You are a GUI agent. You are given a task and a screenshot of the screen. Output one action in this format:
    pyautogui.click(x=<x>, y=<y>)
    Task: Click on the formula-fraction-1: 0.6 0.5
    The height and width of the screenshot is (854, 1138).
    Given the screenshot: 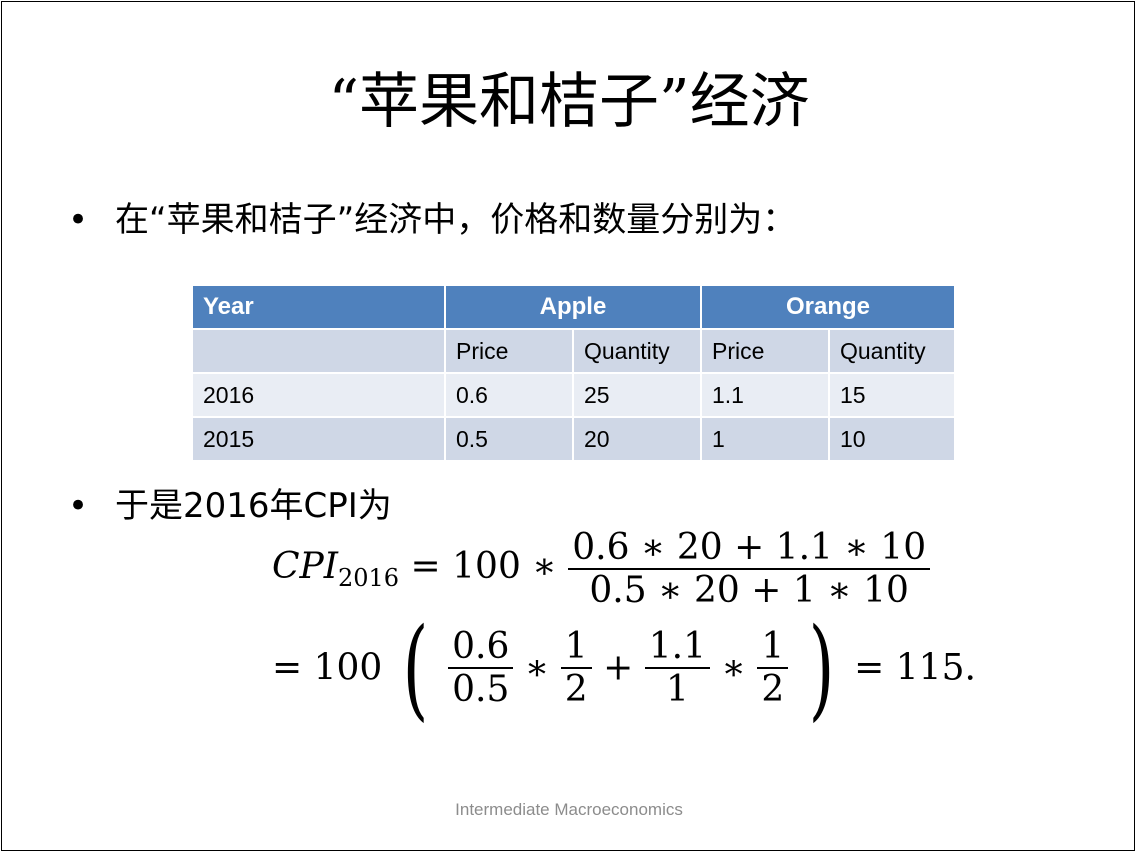 What is the action you would take?
    pyautogui.click(x=481, y=668)
    